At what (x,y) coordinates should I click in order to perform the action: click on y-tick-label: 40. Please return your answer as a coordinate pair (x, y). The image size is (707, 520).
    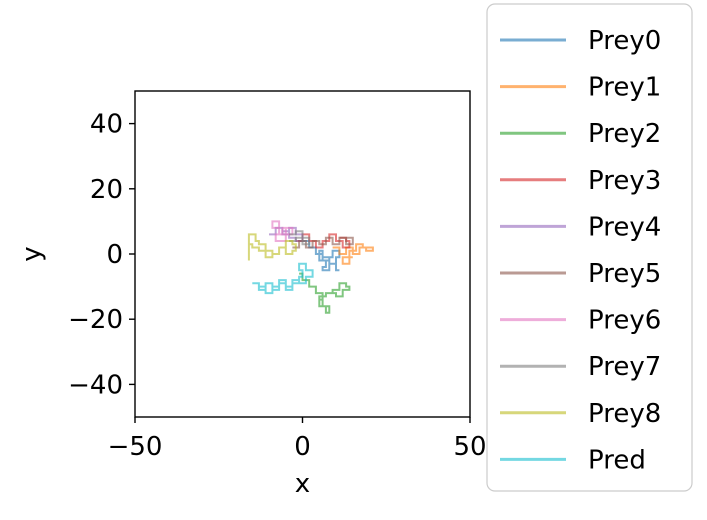
    Looking at the image, I should click on (106, 125).